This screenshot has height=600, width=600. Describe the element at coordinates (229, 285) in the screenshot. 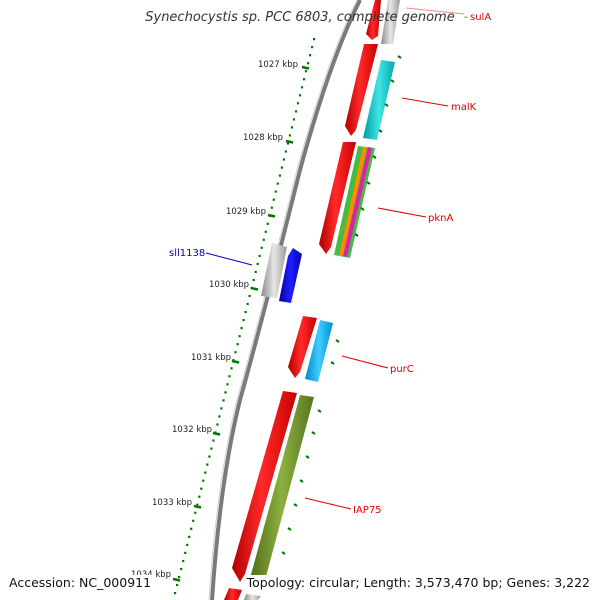

I see `scale-label: 1030 kbp` at that location.